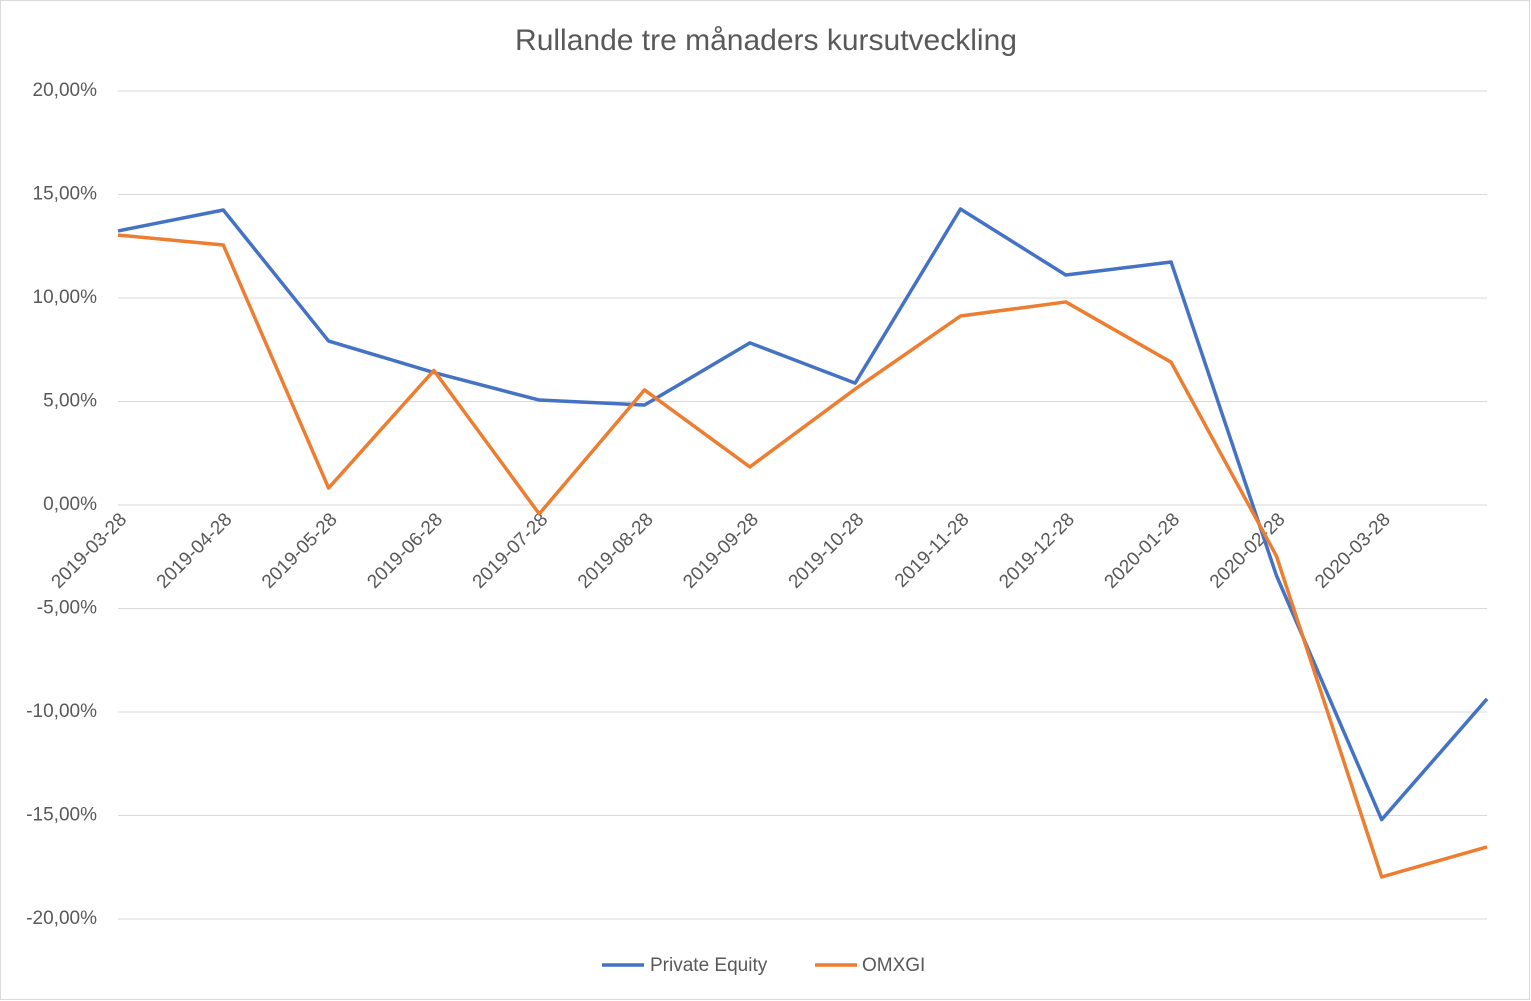  What do you see at coordinates (61, 918) in the screenshot?
I see `y-tick-label: -20,00%` at bounding box center [61, 918].